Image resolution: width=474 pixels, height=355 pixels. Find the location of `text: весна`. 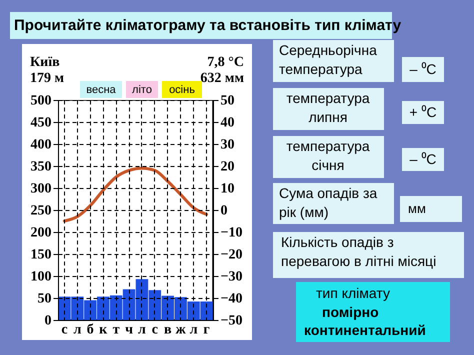

text: весна is located at coordinates (101, 90).